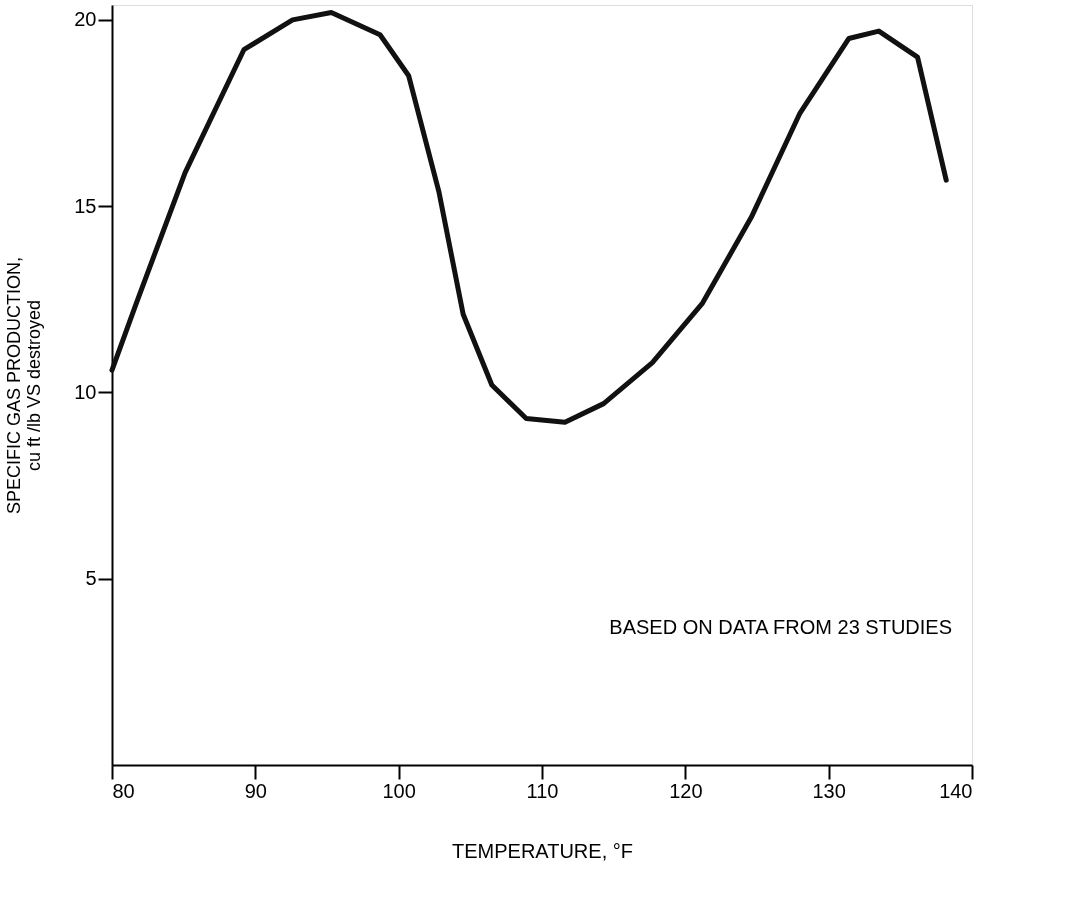  Describe the element at coordinates (542, 790) in the screenshot. I see `x-tick-label: 110` at that location.